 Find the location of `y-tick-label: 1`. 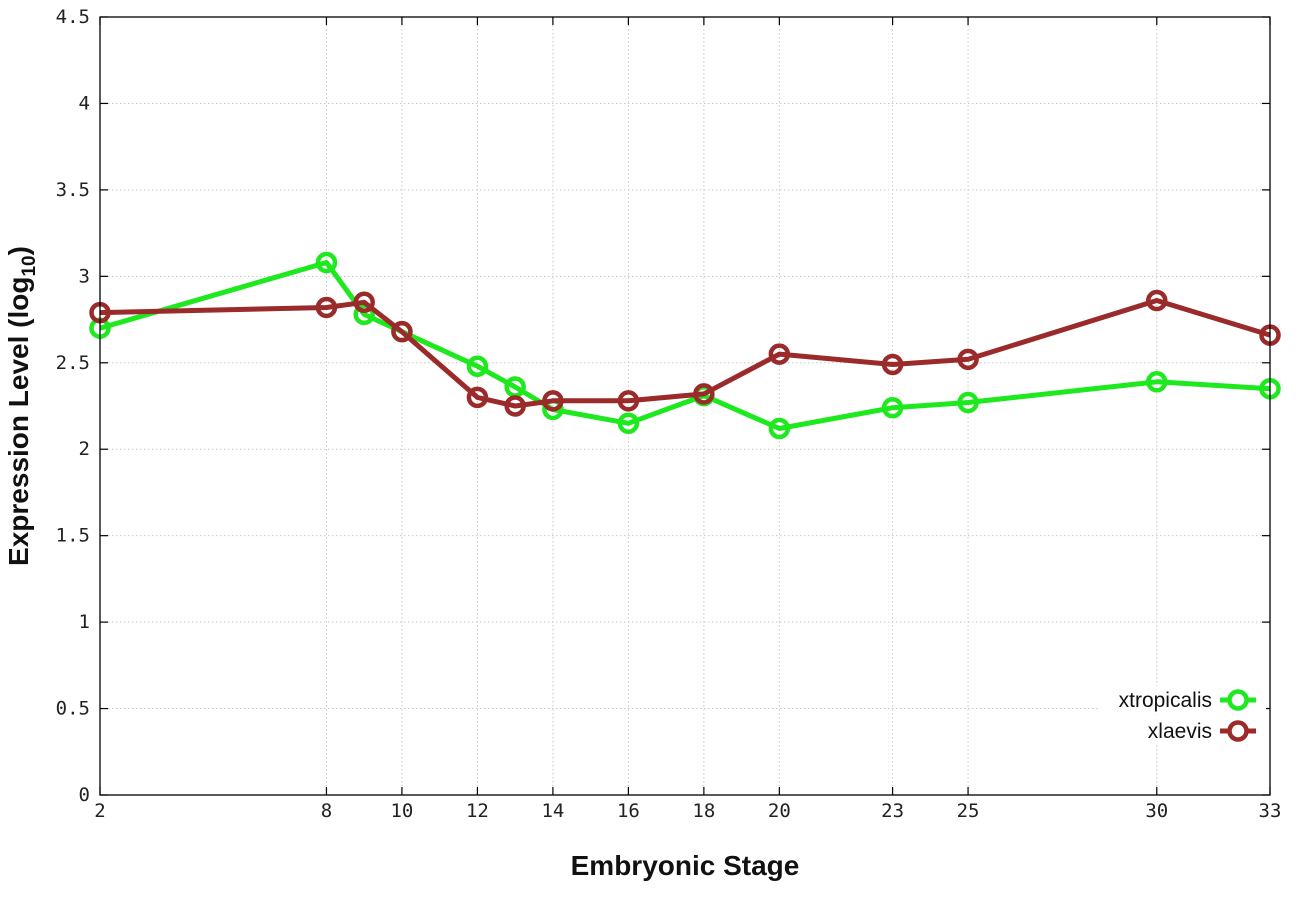

y-tick-label: 1 is located at coordinates (84, 622).